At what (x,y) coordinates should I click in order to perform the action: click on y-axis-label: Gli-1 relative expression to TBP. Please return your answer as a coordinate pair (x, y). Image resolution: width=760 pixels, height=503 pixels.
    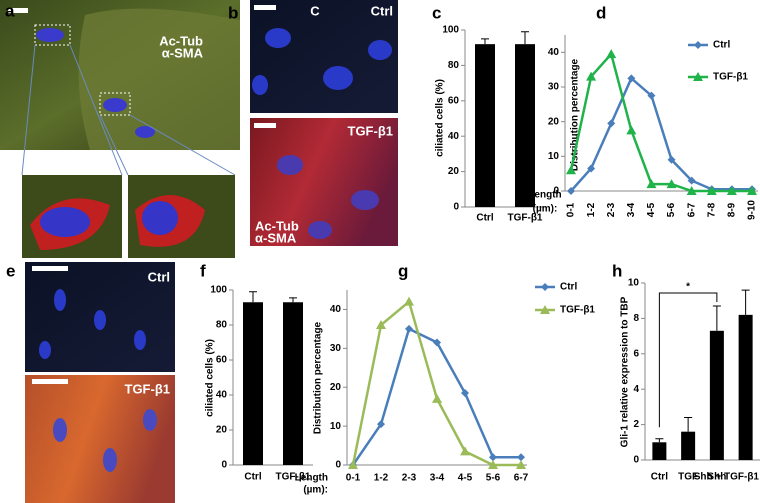
    Looking at the image, I should click on (625, 371).